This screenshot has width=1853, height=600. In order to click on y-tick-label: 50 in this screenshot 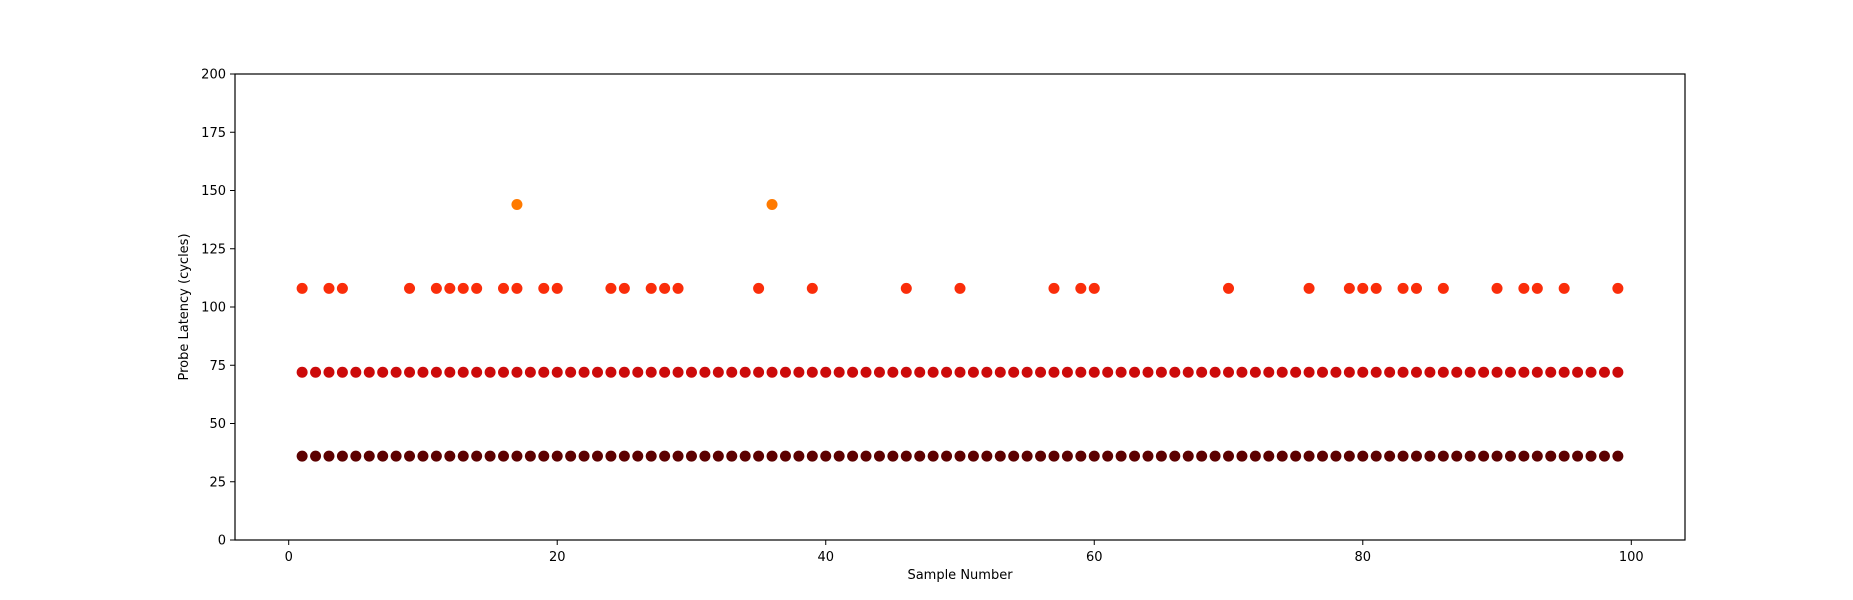, I will do `click(217, 424)`.